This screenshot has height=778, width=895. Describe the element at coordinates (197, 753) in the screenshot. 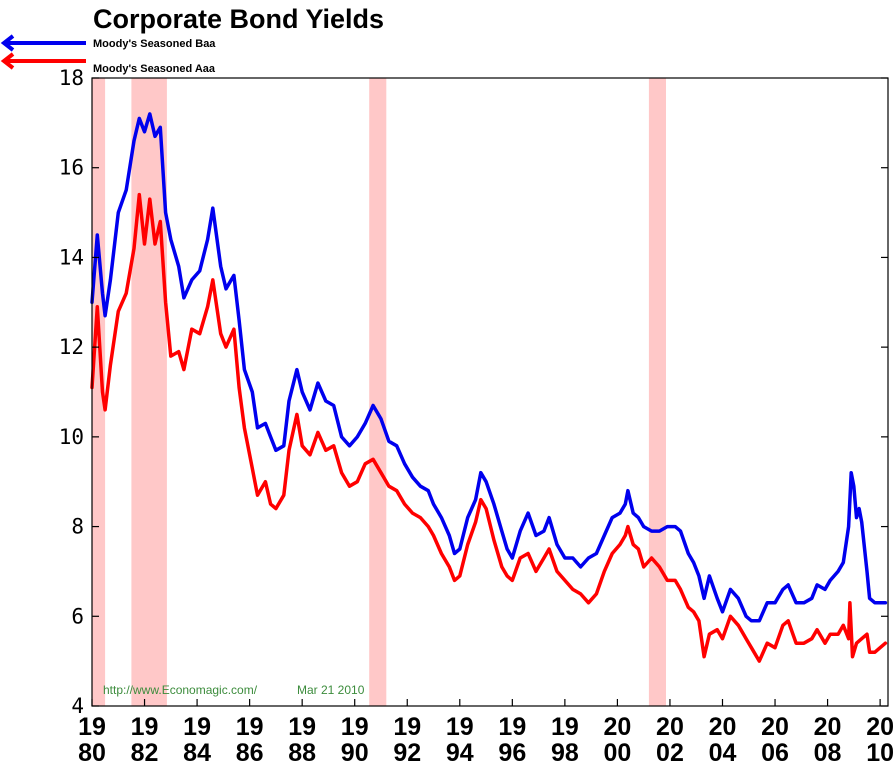

I see `x-tick-label-bottom: 84` at that location.